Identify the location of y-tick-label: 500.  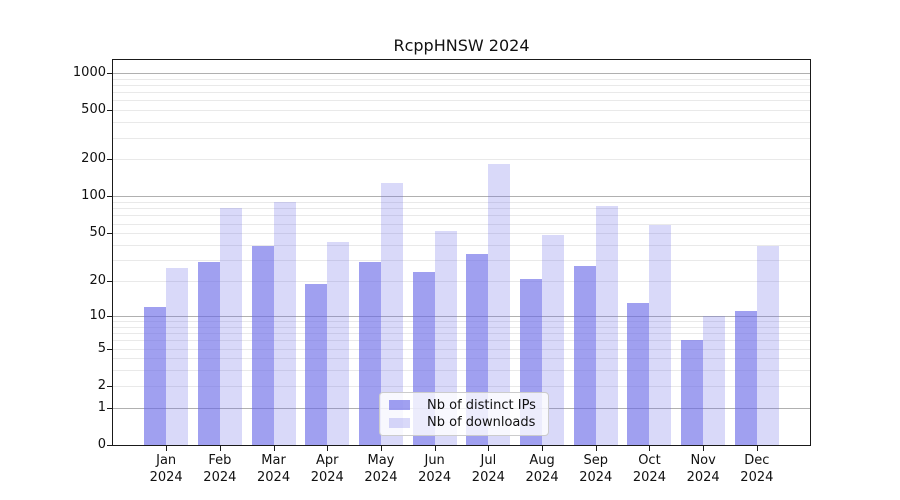
(93, 110).